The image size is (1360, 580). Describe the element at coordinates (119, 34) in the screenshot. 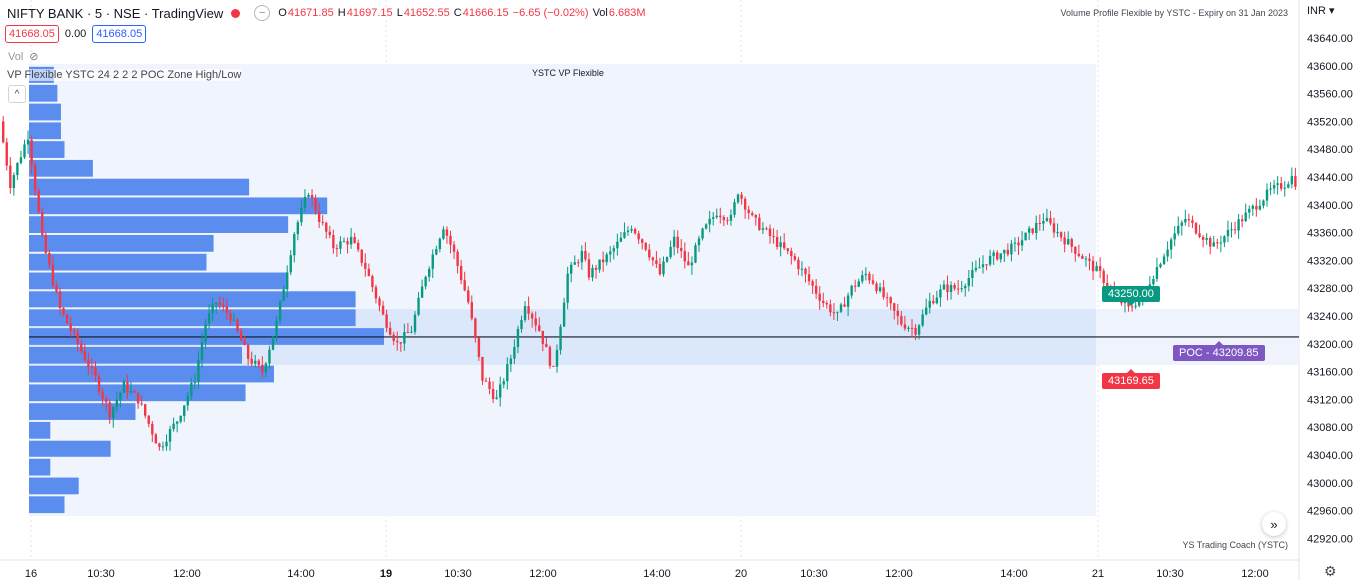

I see `buy-price-button: 41668.05` at that location.